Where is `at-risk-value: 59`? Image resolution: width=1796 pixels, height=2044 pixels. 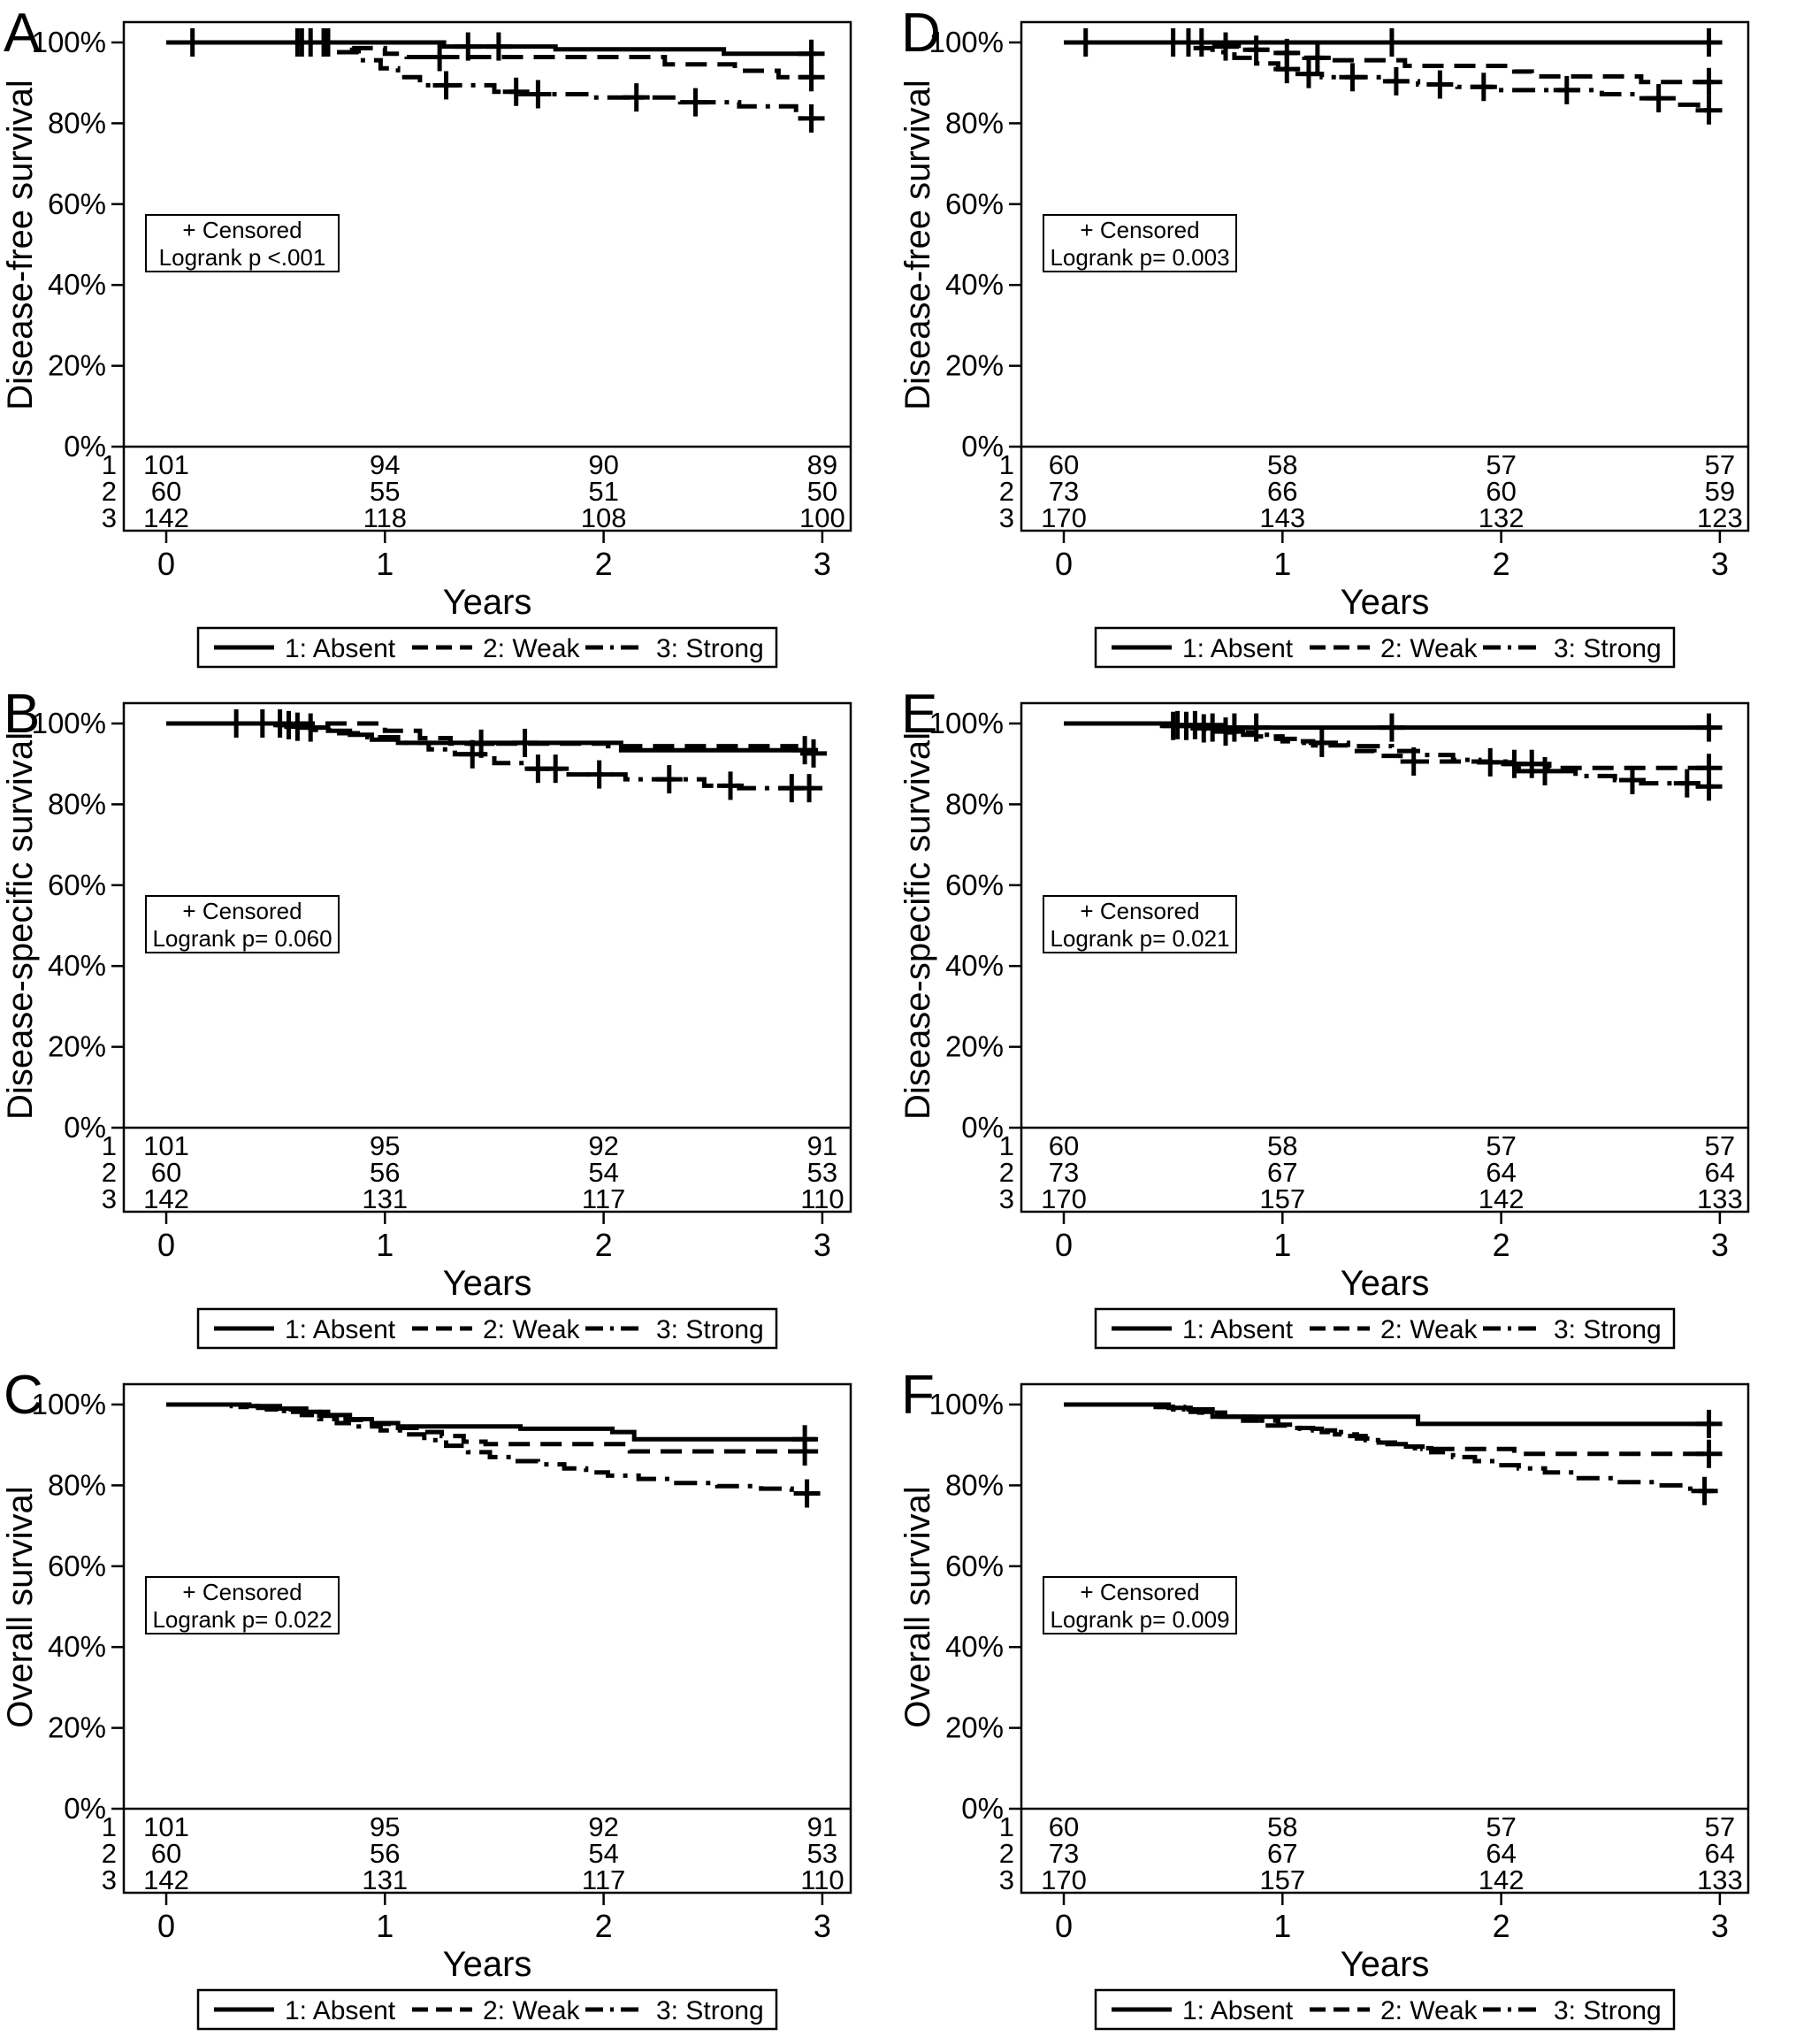
at-risk-value: 59 is located at coordinates (1720, 491).